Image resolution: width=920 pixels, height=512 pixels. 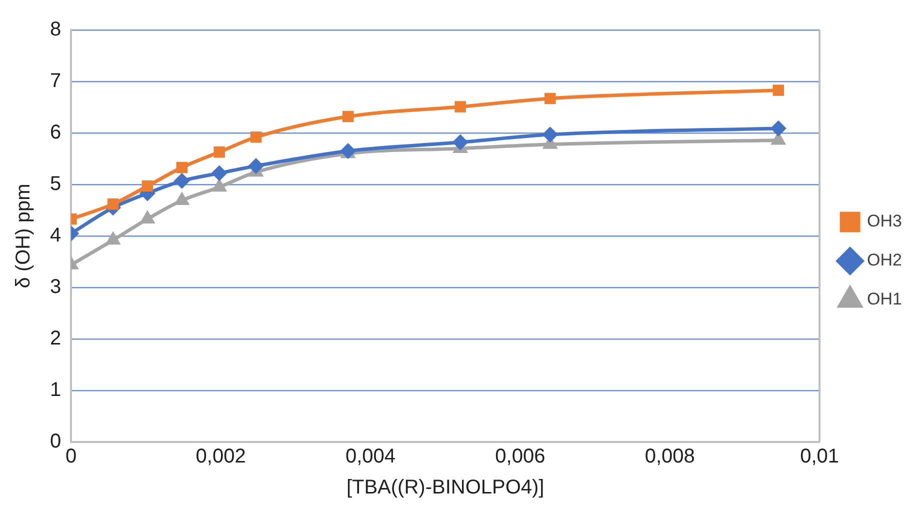 I want to click on x-tick-label: 0,01, so click(x=820, y=457).